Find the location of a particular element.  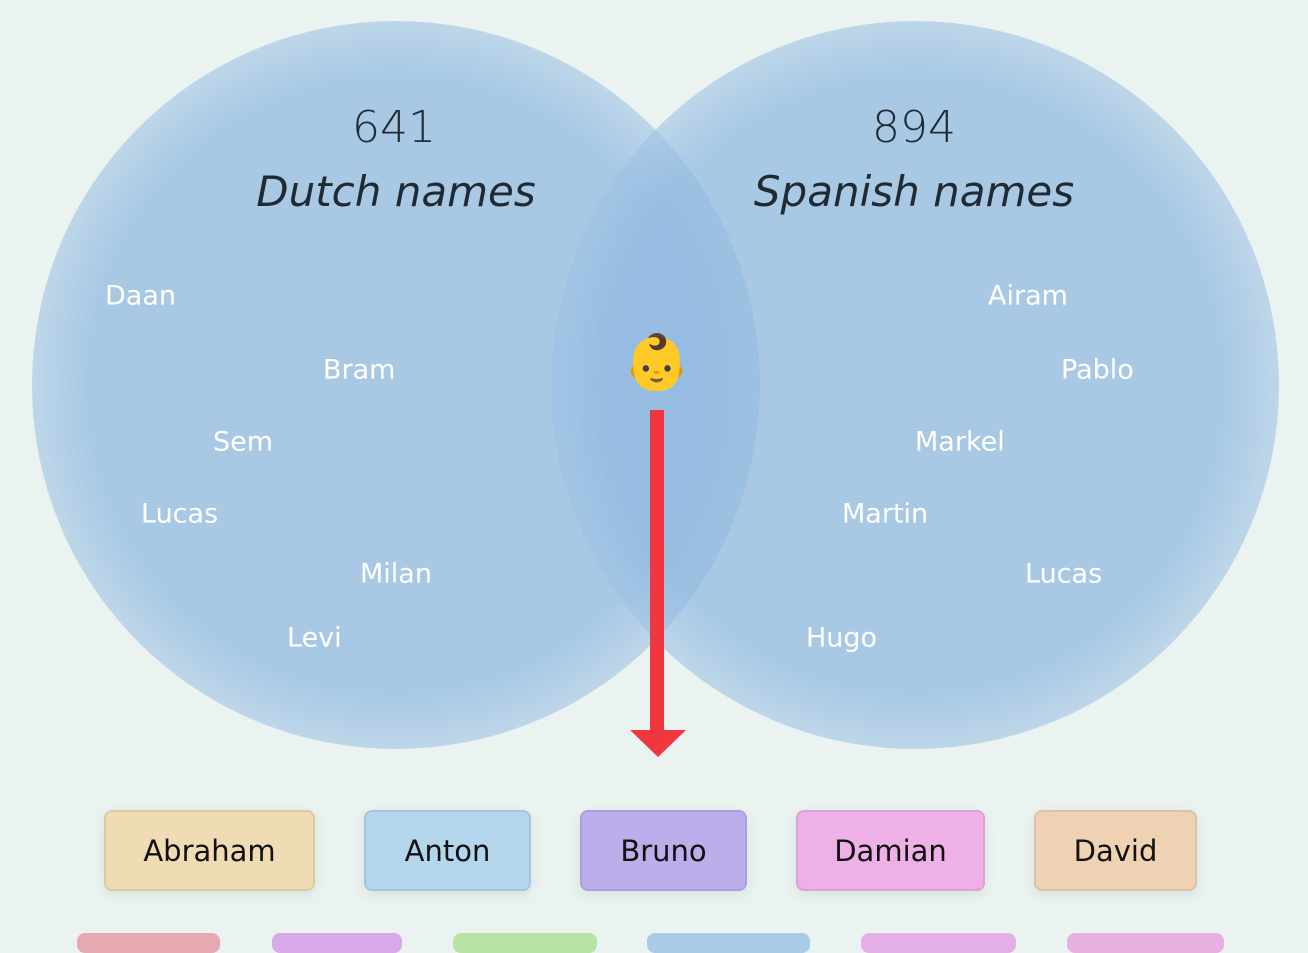

name-label: Pablo is located at coordinates (1097, 370).